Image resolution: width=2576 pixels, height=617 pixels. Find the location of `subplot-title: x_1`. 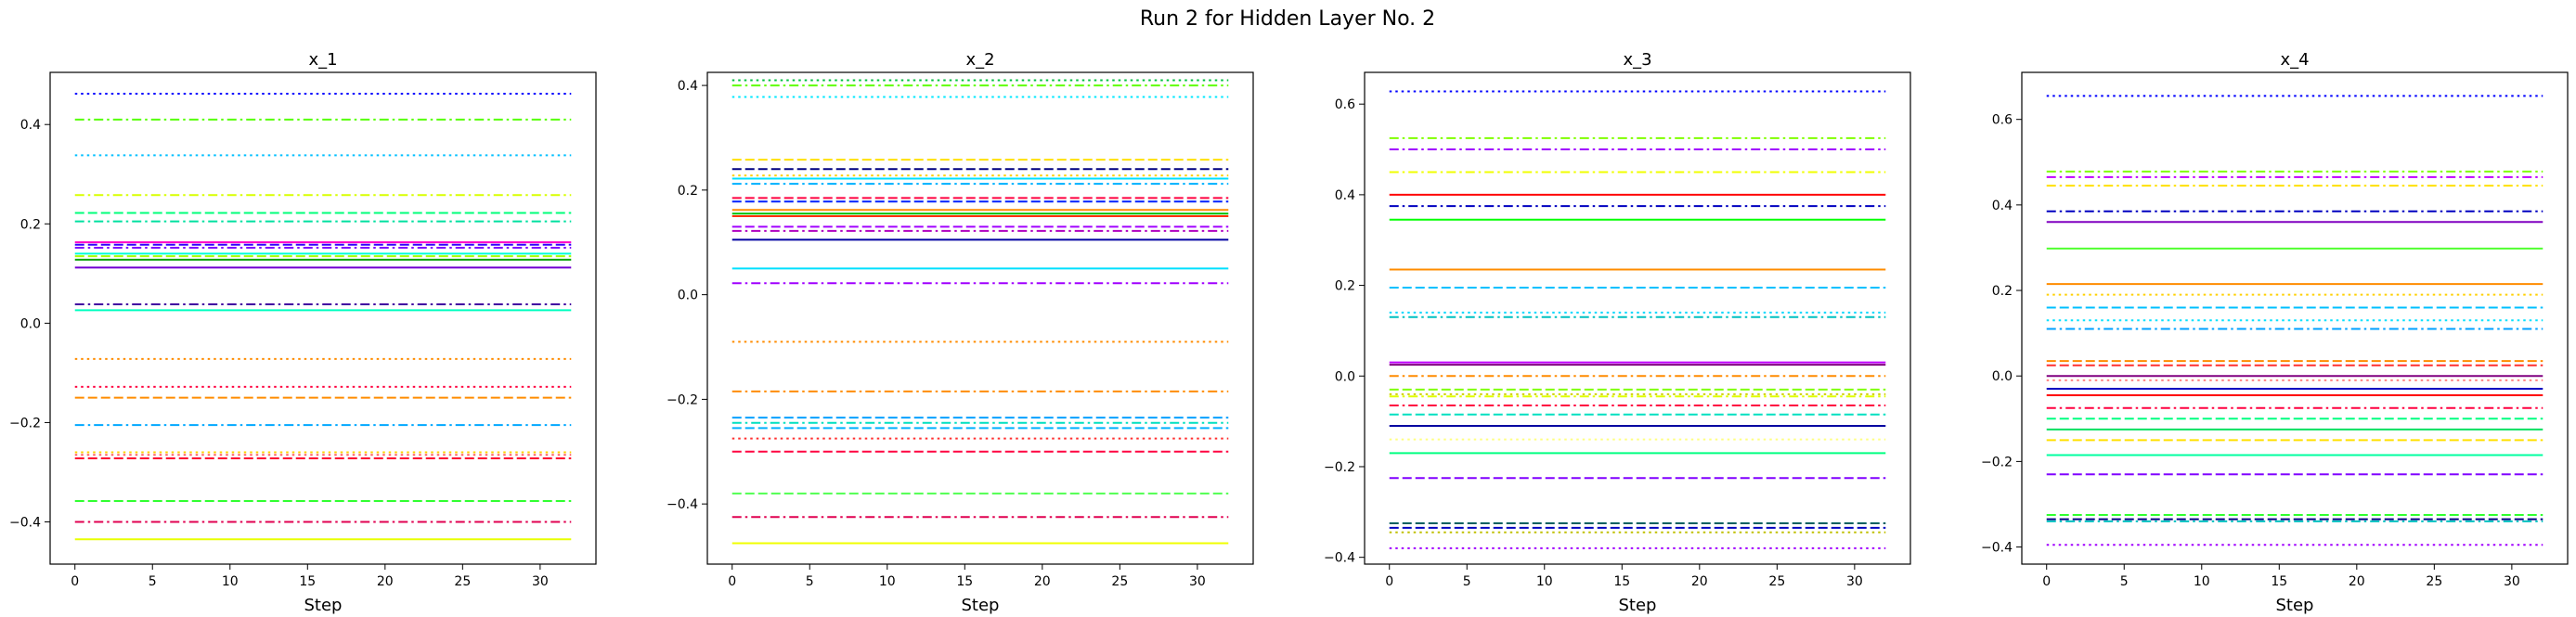

subplot-title: x_1 is located at coordinates (322, 60).